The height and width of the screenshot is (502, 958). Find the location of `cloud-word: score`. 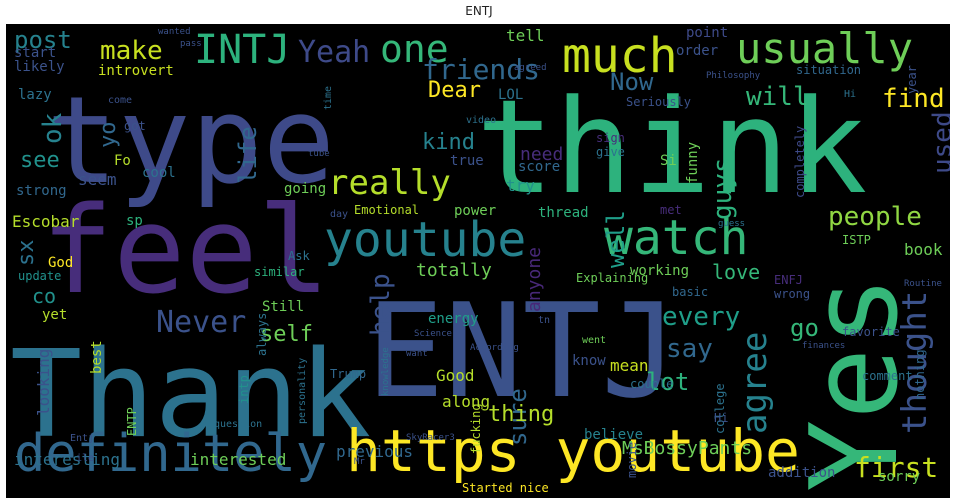

cloud-word: score is located at coordinates (539, 167).